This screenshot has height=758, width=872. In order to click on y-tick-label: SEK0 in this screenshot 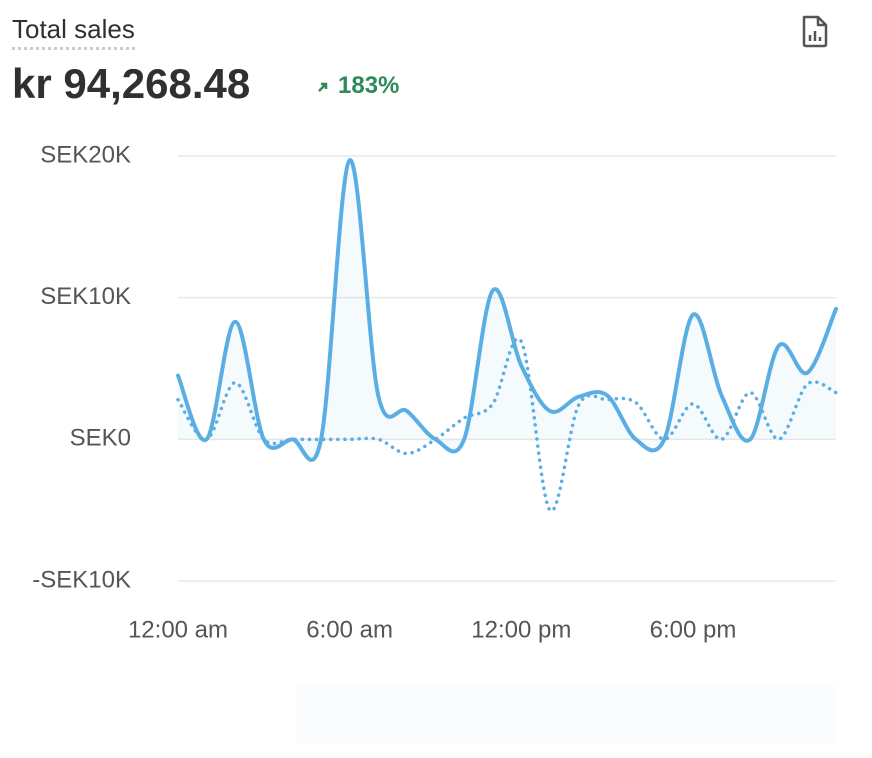, I will do `click(100, 438)`.